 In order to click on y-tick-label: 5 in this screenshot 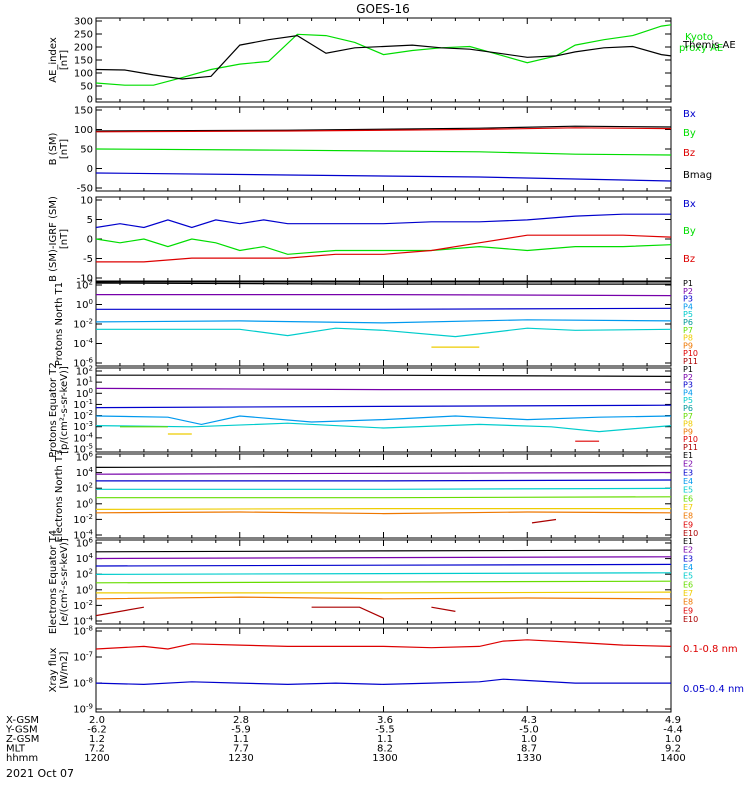, I will do `click(90, 220)`.